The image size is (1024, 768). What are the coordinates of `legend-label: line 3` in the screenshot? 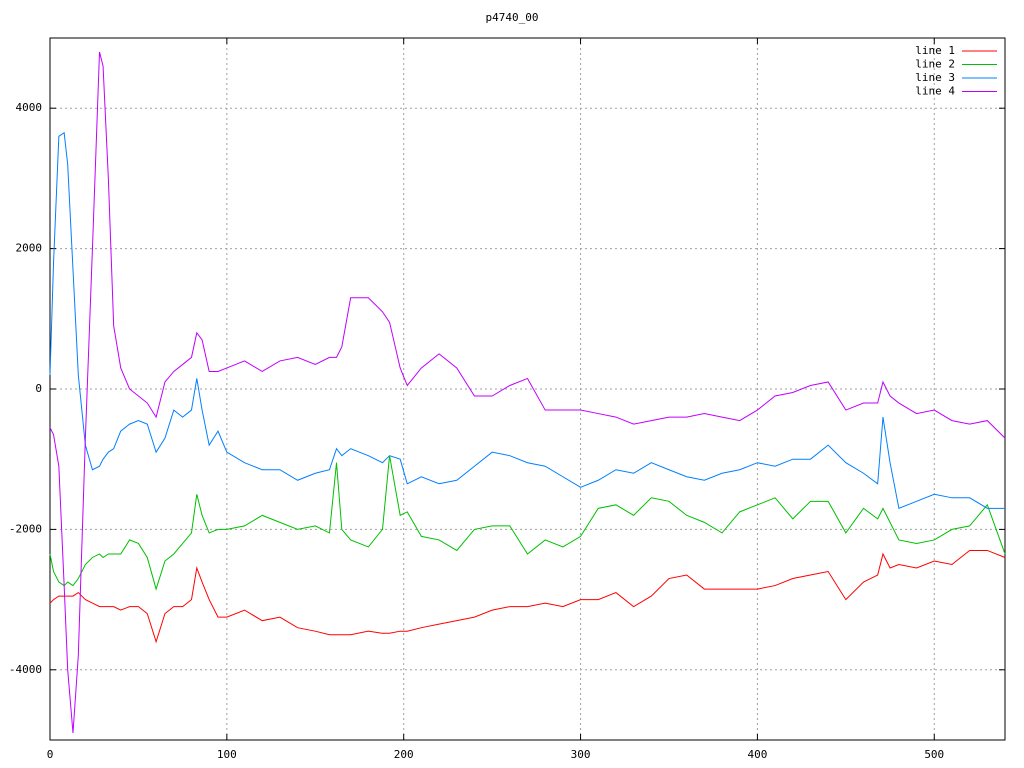 It's located at (935, 77).